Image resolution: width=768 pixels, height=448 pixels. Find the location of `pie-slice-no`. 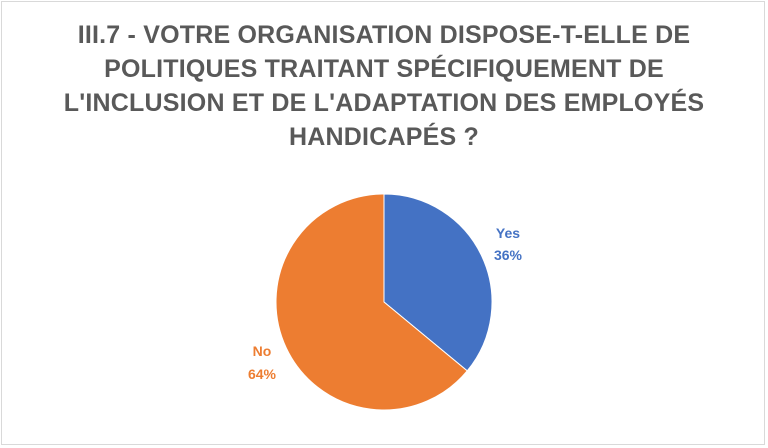

pie-slice-no is located at coordinates (371, 302).